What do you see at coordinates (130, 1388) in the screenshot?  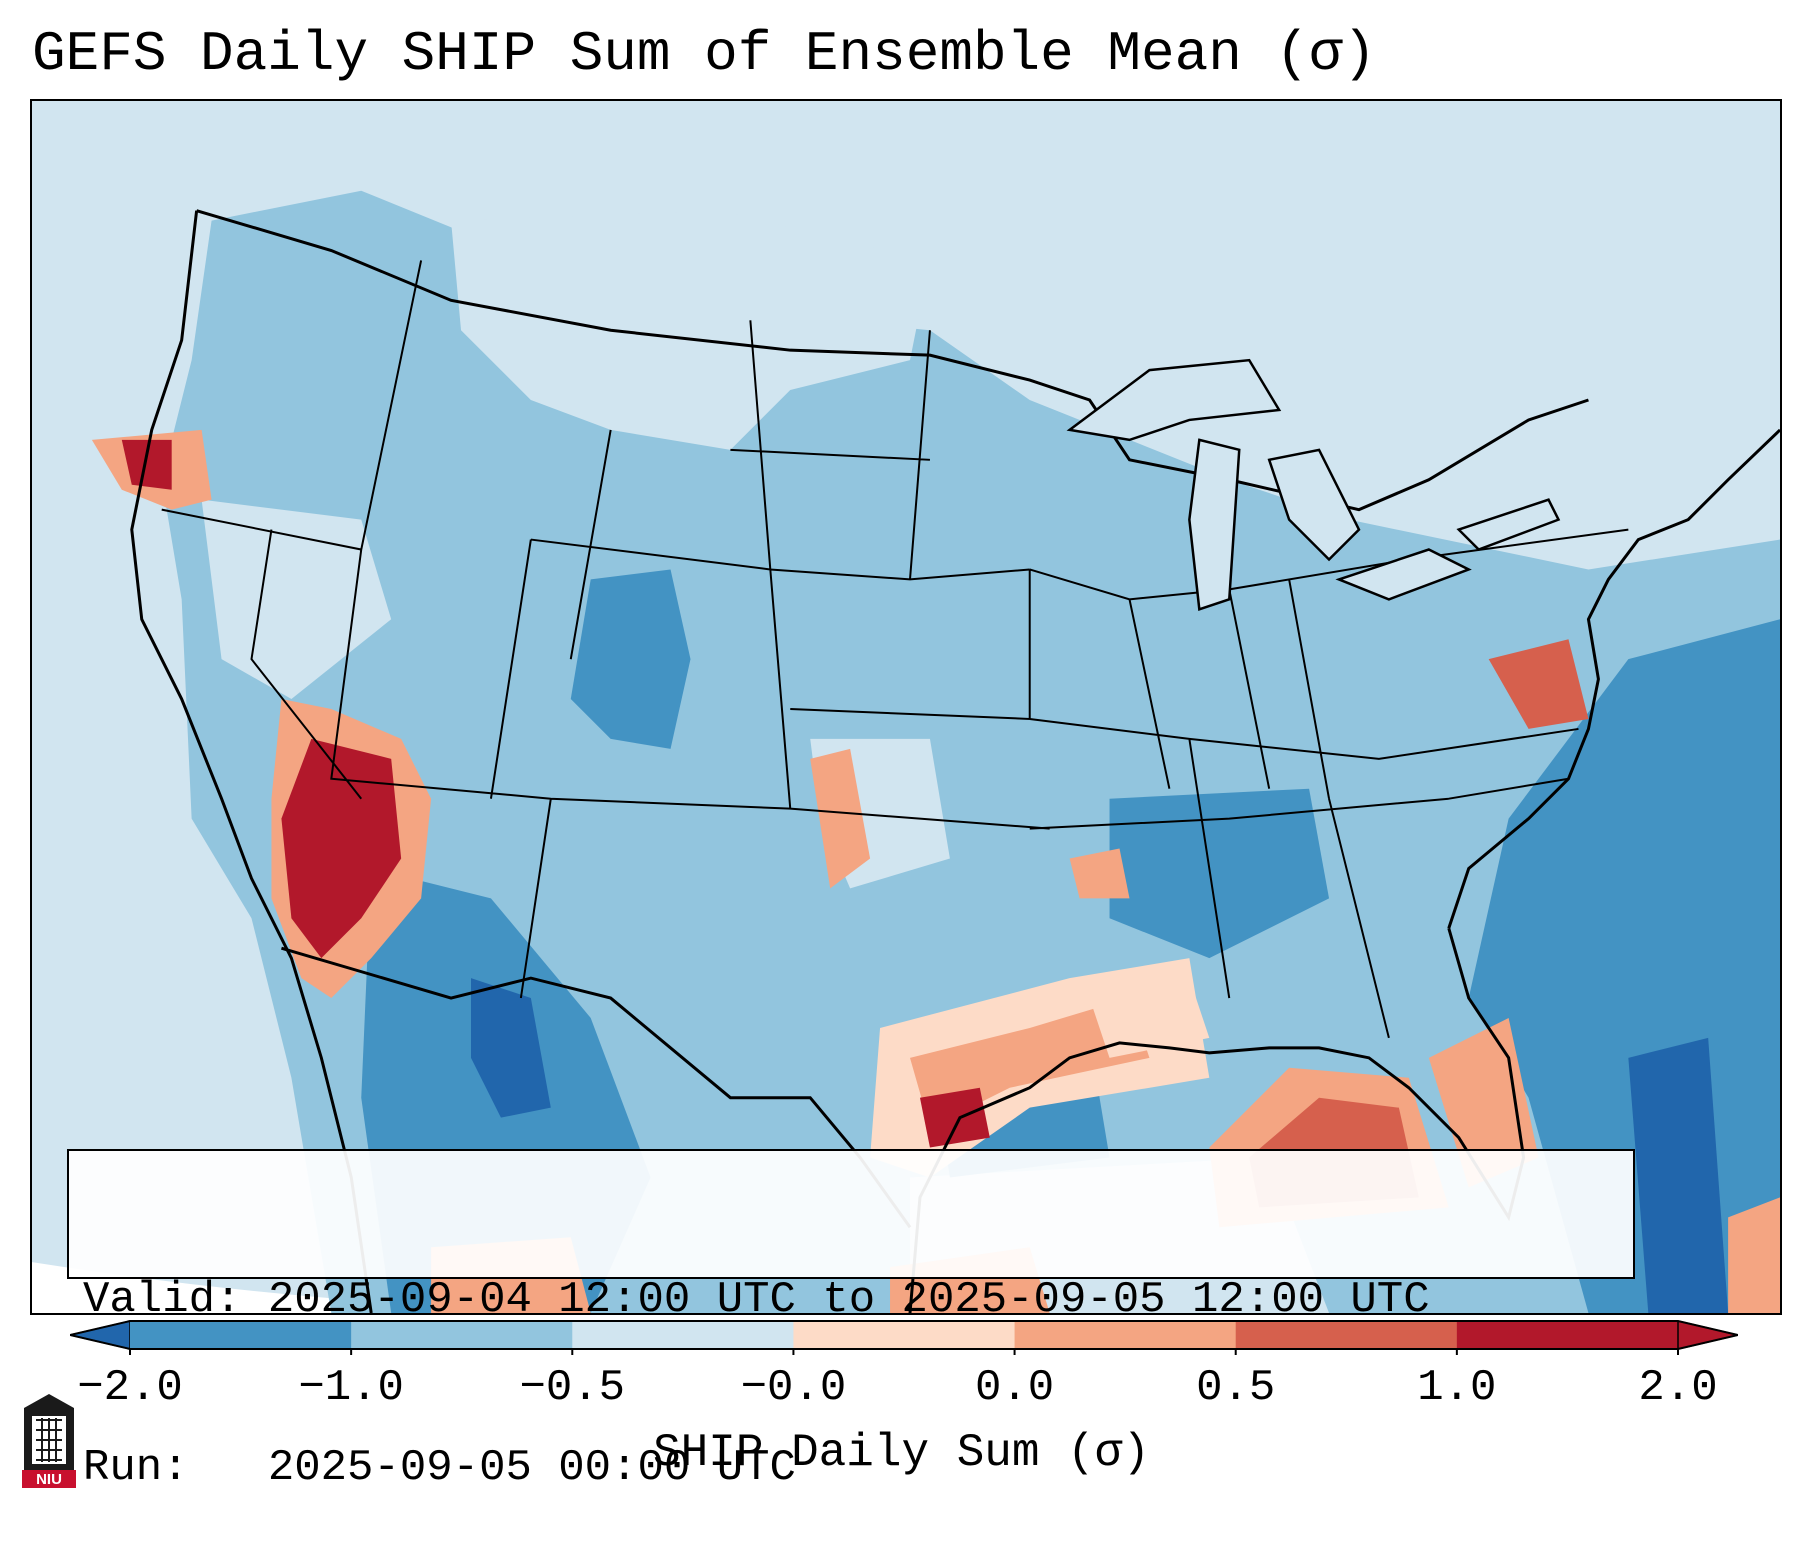 I see `colorbar-tick-label: −2.0` at bounding box center [130, 1388].